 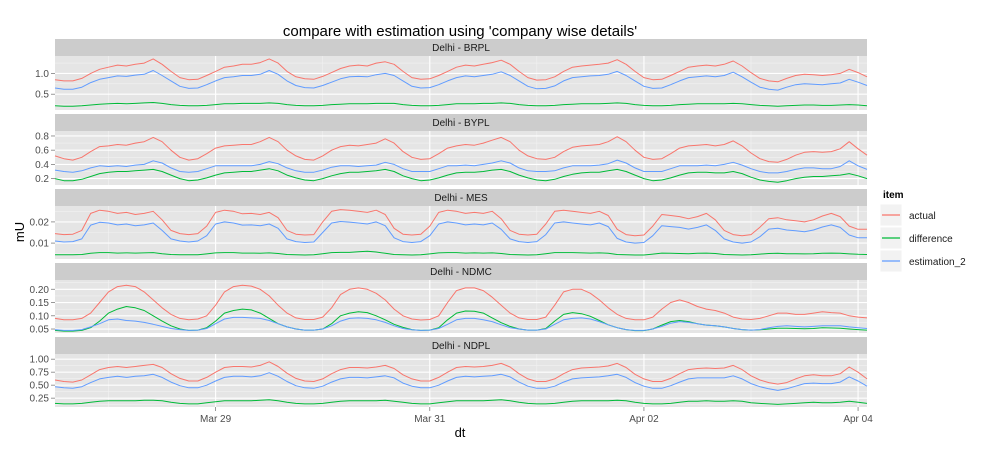 What do you see at coordinates (922, 216) in the screenshot?
I see `legend-label: actual` at bounding box center [922, 216].